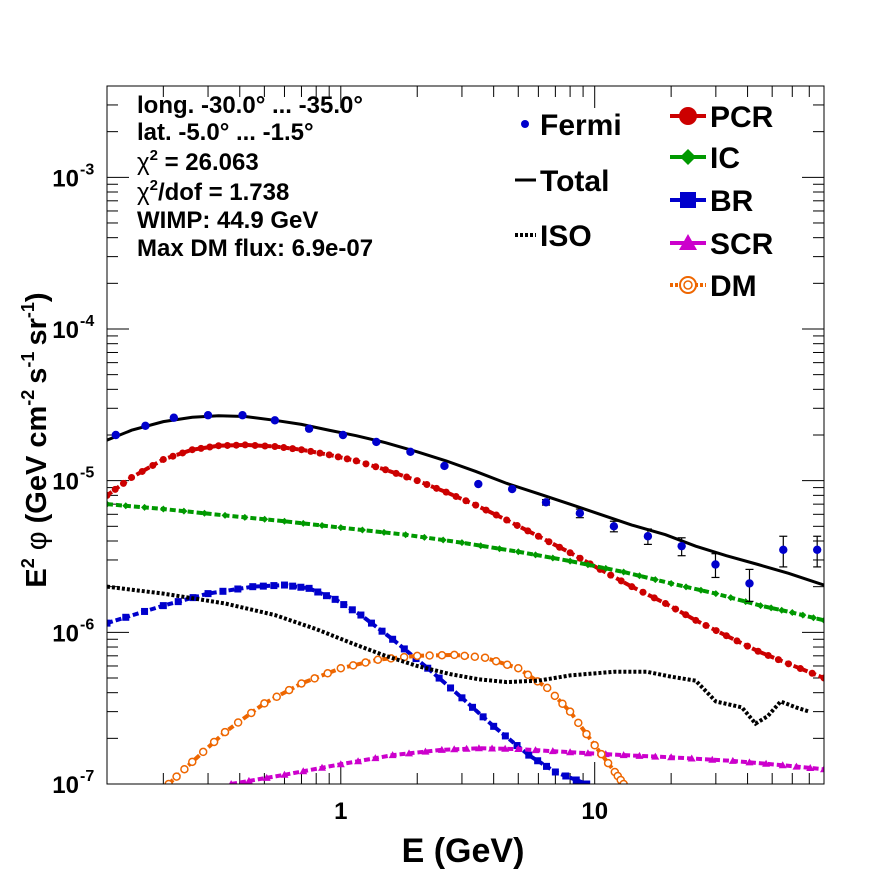 The height and width of the screenshot is (872, 896). What do you see at coordinates (574, 181) in the screenshot?
I see `legend-label-total: Total` at bounding box center [574, 181].